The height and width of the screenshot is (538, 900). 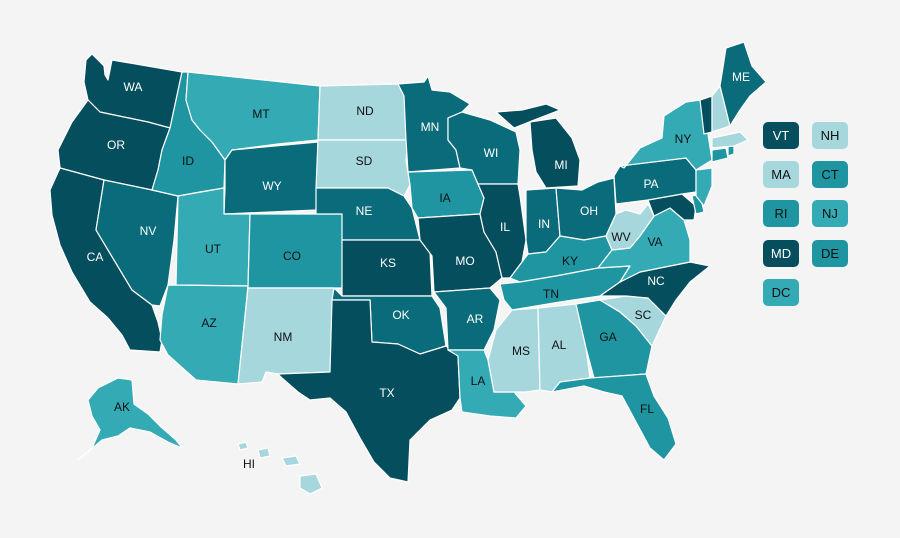 What do you see at coordinates (271, 178) in the screenshot?
I see `state-WY` at bounding box center [271, 178].